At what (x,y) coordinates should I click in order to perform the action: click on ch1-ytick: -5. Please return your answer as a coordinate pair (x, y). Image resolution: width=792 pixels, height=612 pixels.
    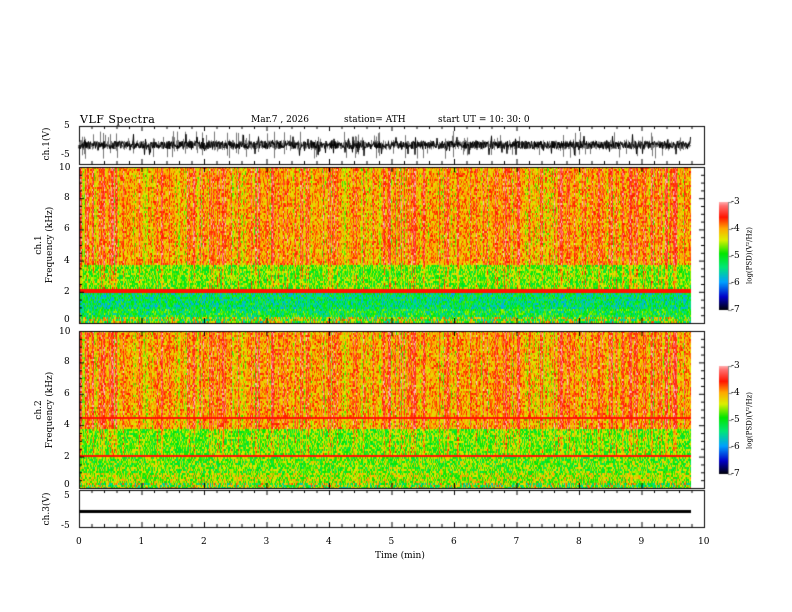
    Looking at the image, I should click on (65, 155).